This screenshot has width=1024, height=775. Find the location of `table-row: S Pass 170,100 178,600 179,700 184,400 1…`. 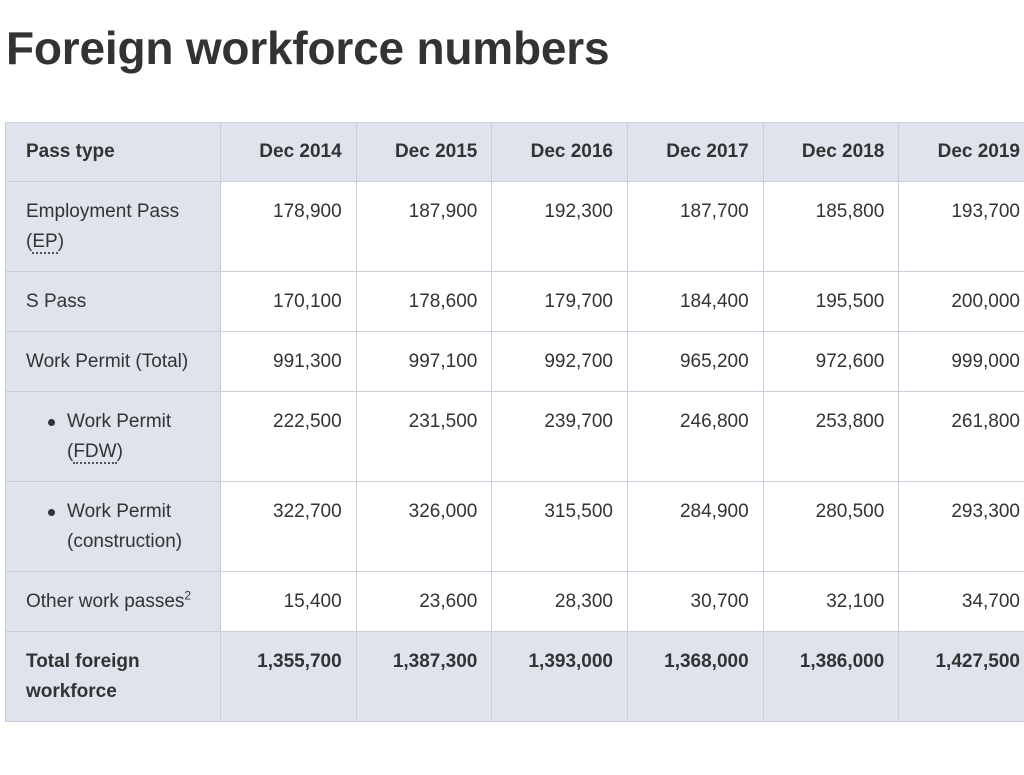

table-row: S Pass 170,100 178,600 179,700 184,400 1… is located at coordinates (514, 301).